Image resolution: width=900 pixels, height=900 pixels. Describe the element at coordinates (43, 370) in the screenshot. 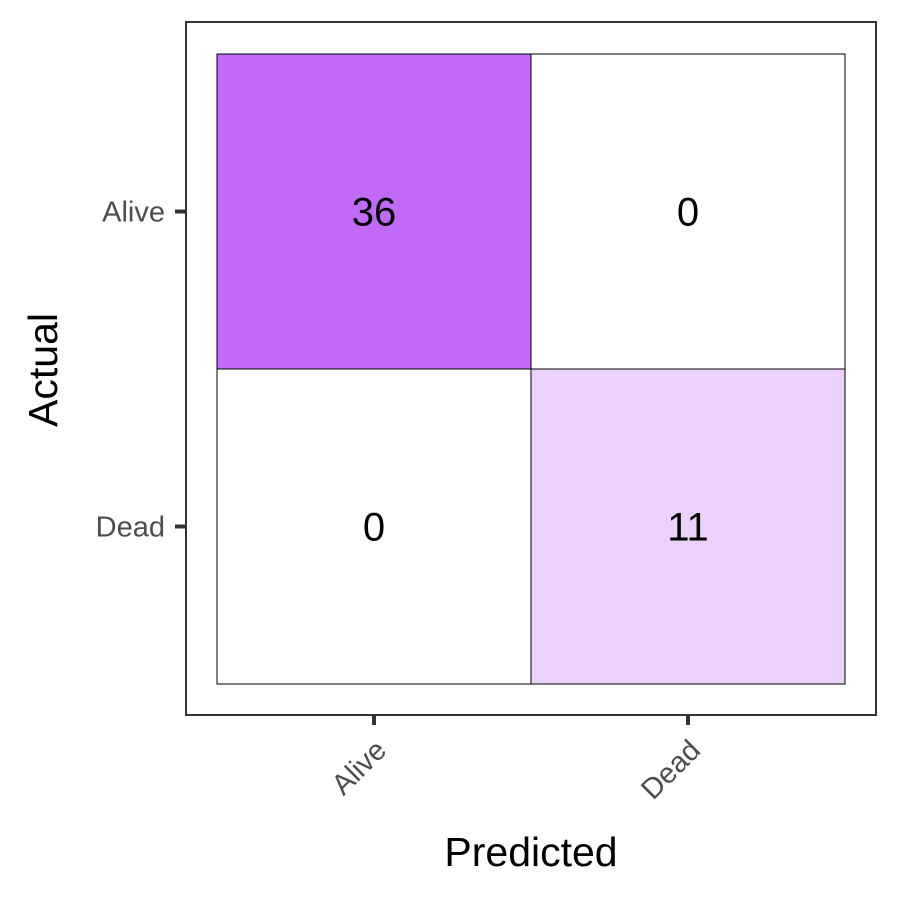

I see `y-axis-title: Actual` at that location.